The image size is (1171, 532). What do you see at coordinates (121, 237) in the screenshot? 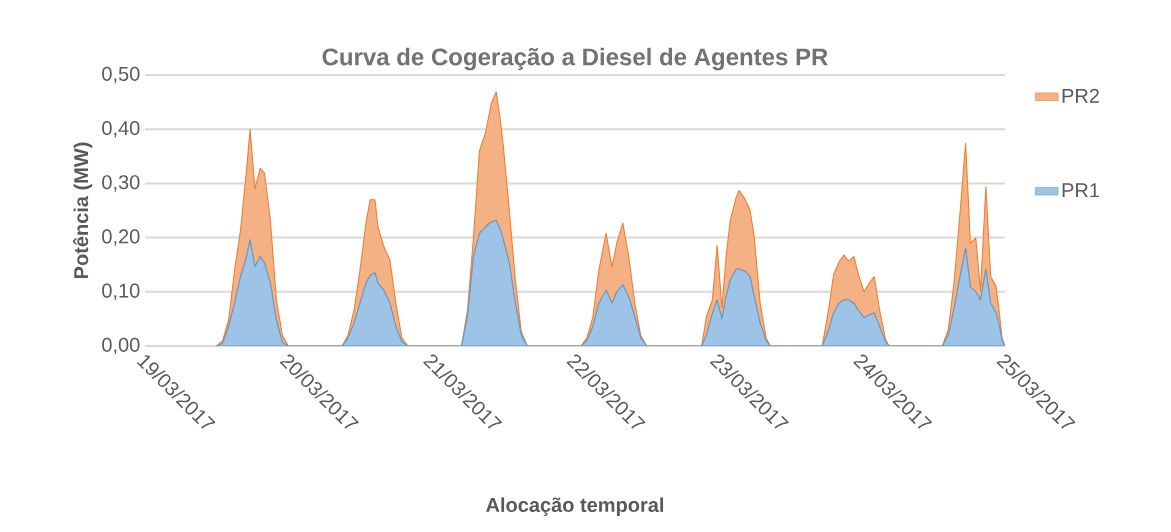
I see `y-tick-label: 0,20` at bounding box center [121, 237].